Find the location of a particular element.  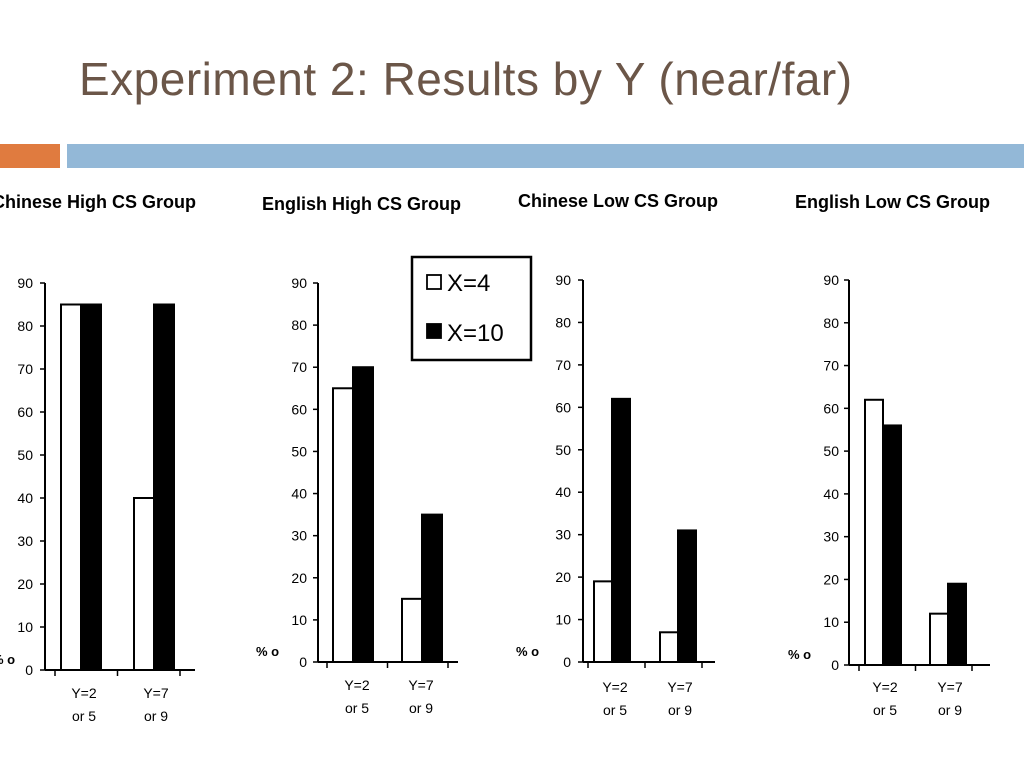

slide-title: Experiment 2: Results by Y (near/far) is located at coordinates (466, 79).